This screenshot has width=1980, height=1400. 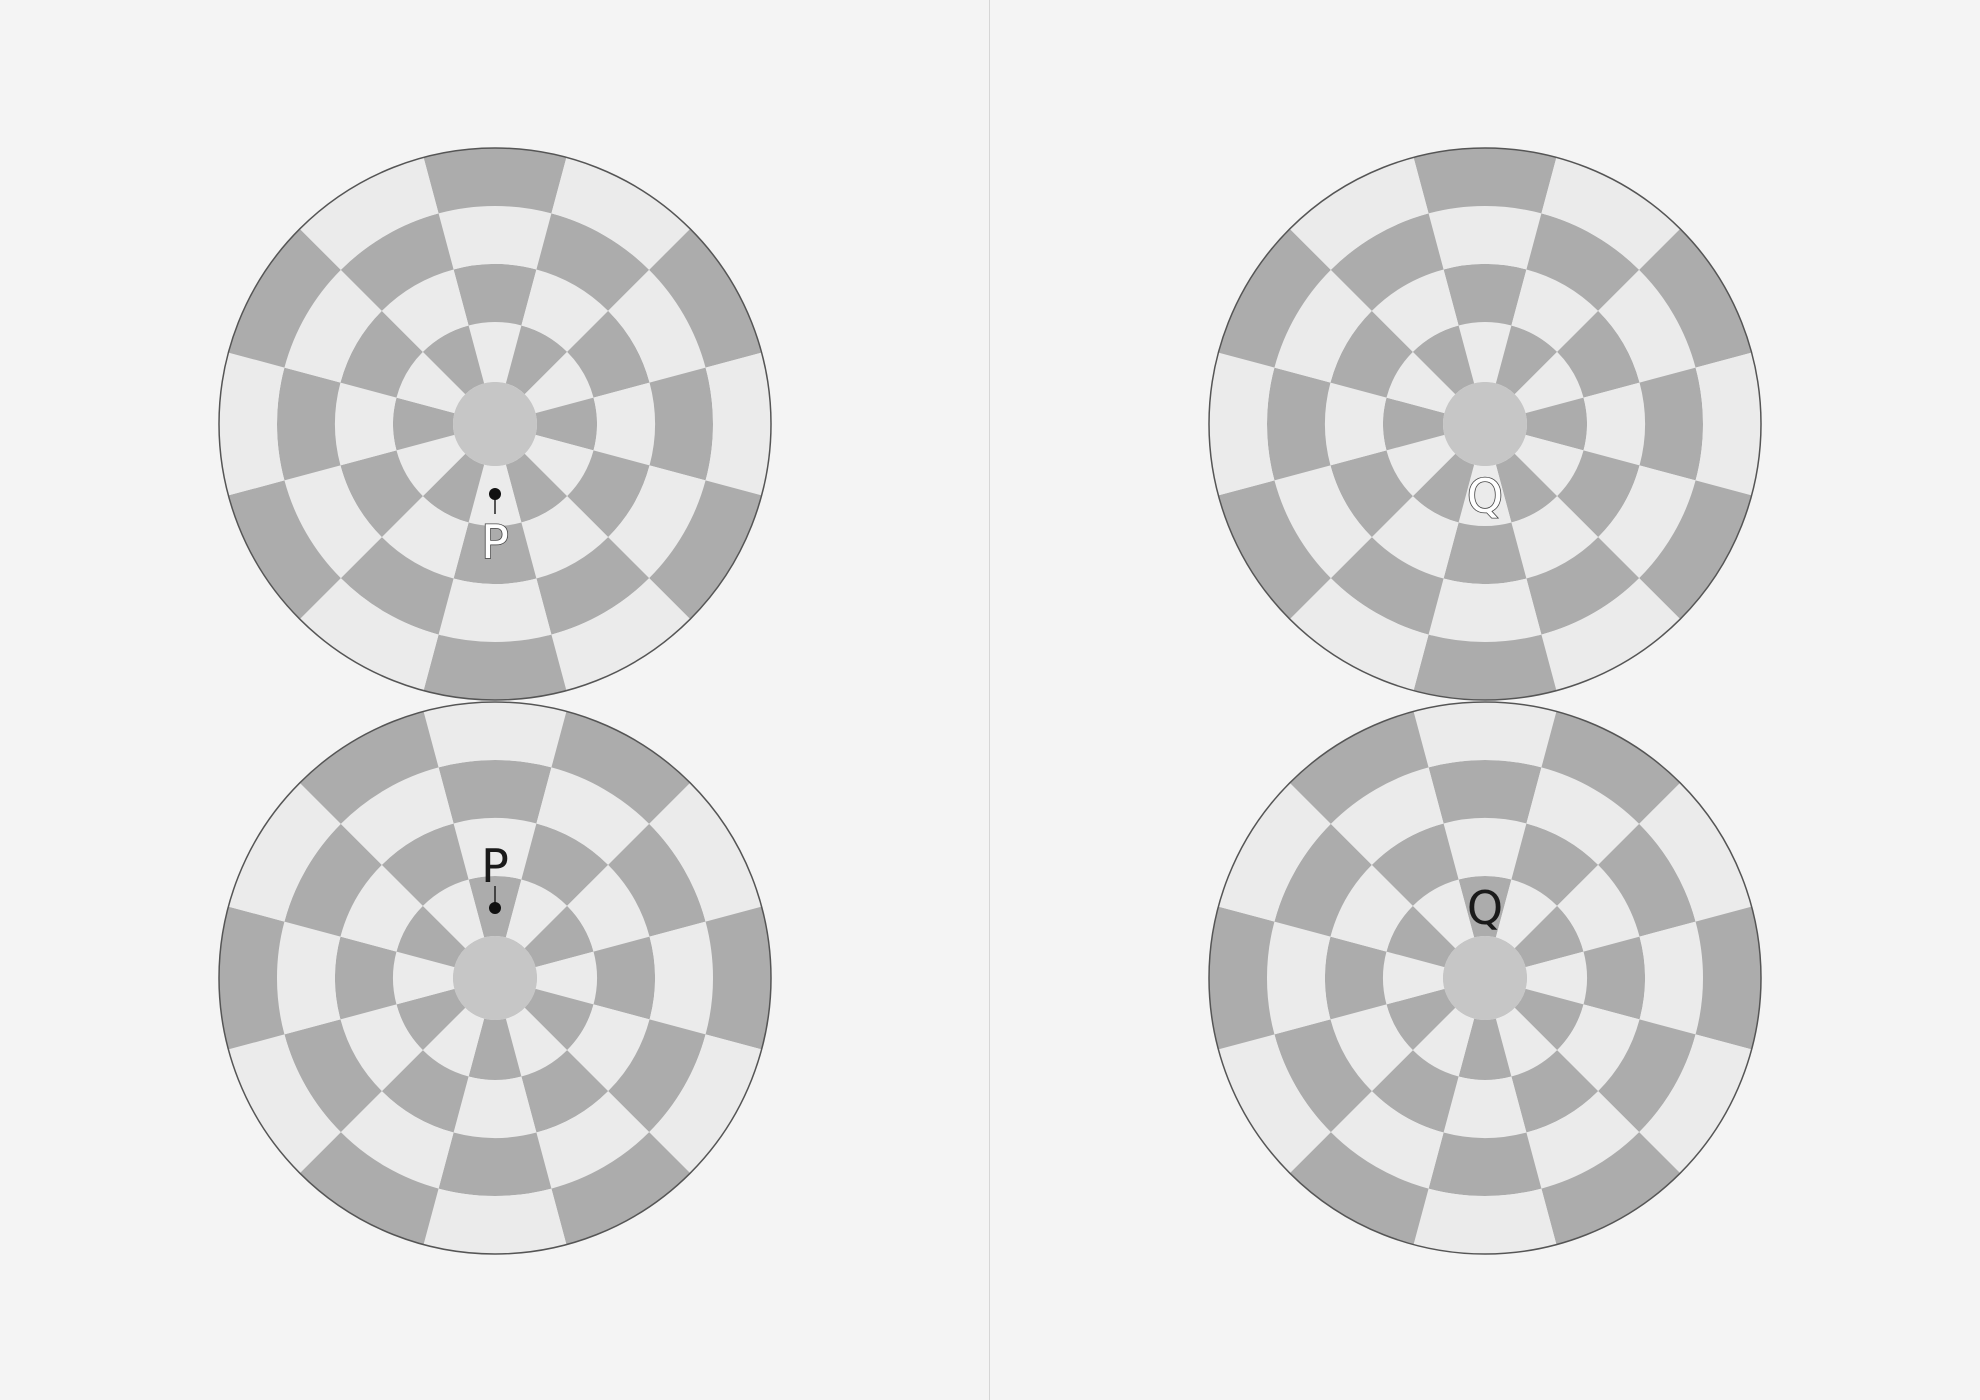 I want to click on label-p-top: P, so click(x=495, y=542).